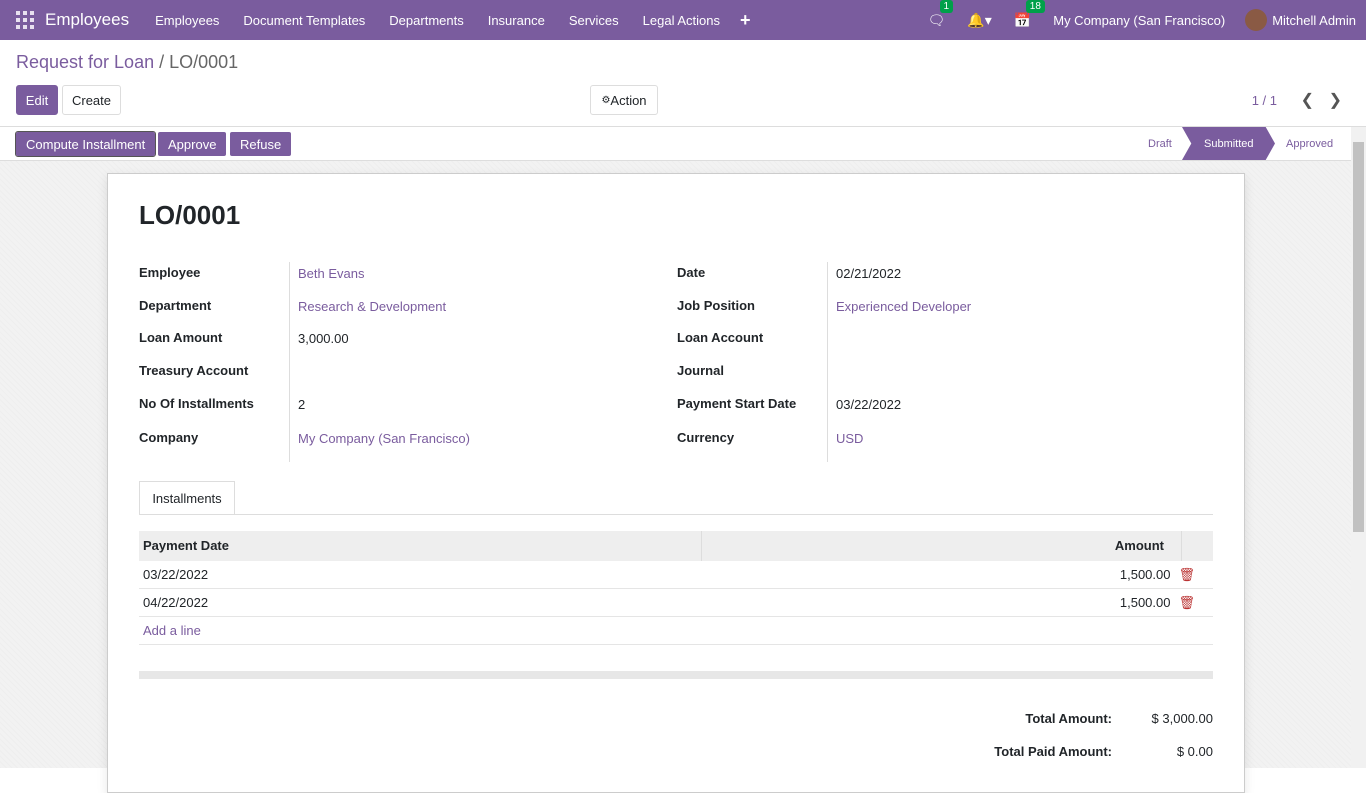  I want to click on field-value: 02/21/2022, so click(869, 273).